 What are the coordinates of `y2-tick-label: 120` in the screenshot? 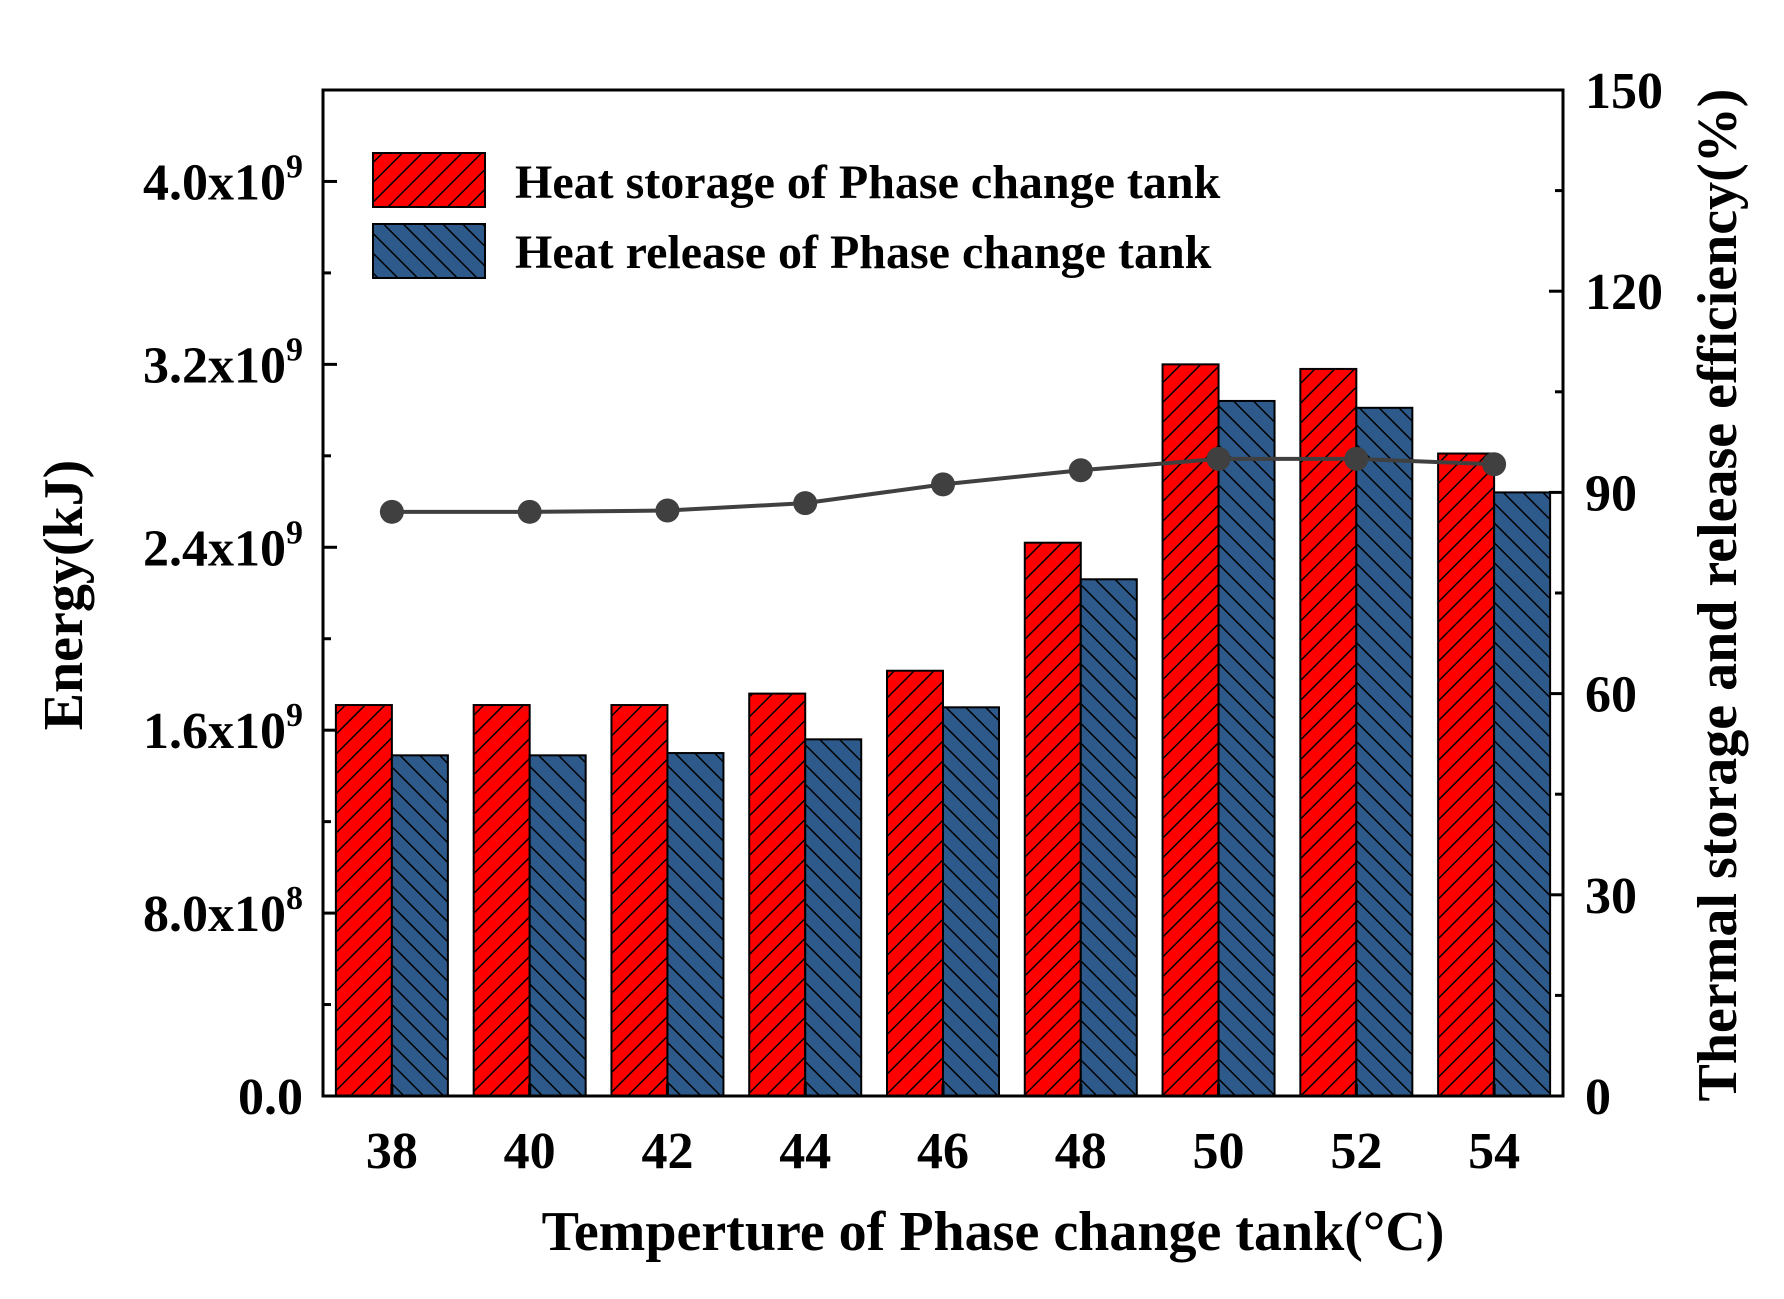 It's located at (1624, 292).